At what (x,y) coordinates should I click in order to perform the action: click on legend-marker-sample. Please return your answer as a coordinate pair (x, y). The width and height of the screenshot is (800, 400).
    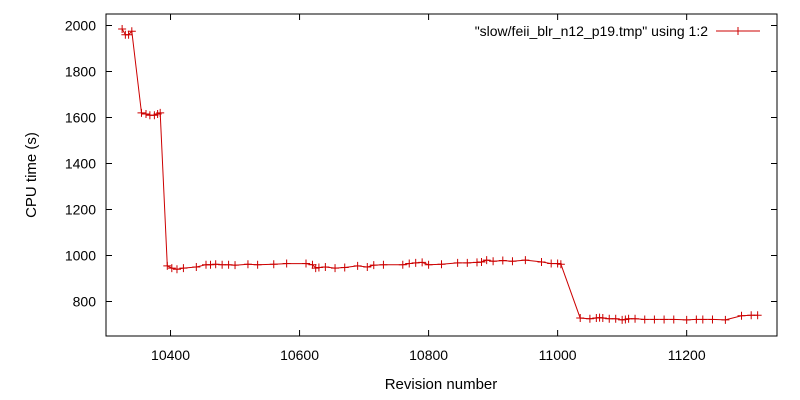
    Looking at the image, I should click on (738, 31).